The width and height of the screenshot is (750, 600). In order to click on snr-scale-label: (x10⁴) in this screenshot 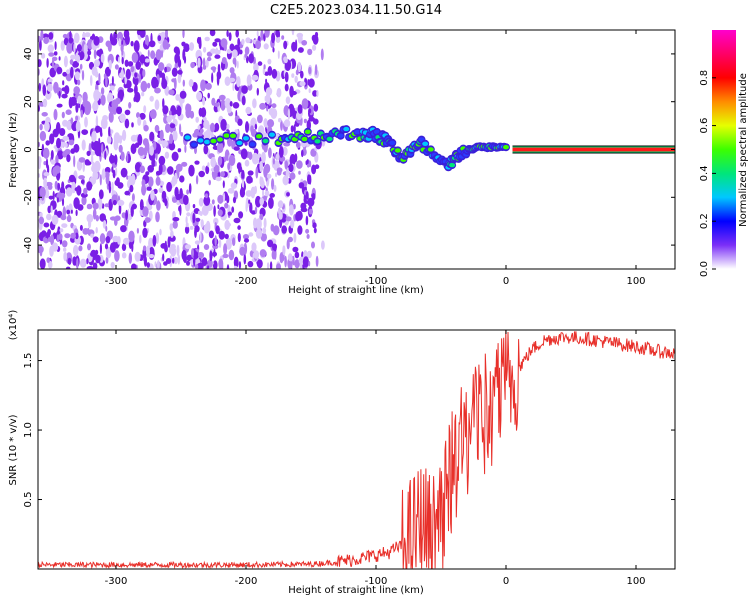, I will do `click(13, 325)`.